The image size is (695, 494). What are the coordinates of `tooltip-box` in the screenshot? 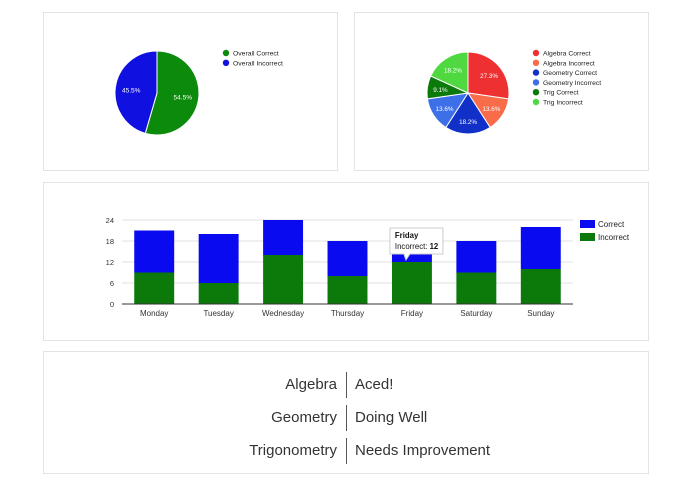 It's located at (416, 244).